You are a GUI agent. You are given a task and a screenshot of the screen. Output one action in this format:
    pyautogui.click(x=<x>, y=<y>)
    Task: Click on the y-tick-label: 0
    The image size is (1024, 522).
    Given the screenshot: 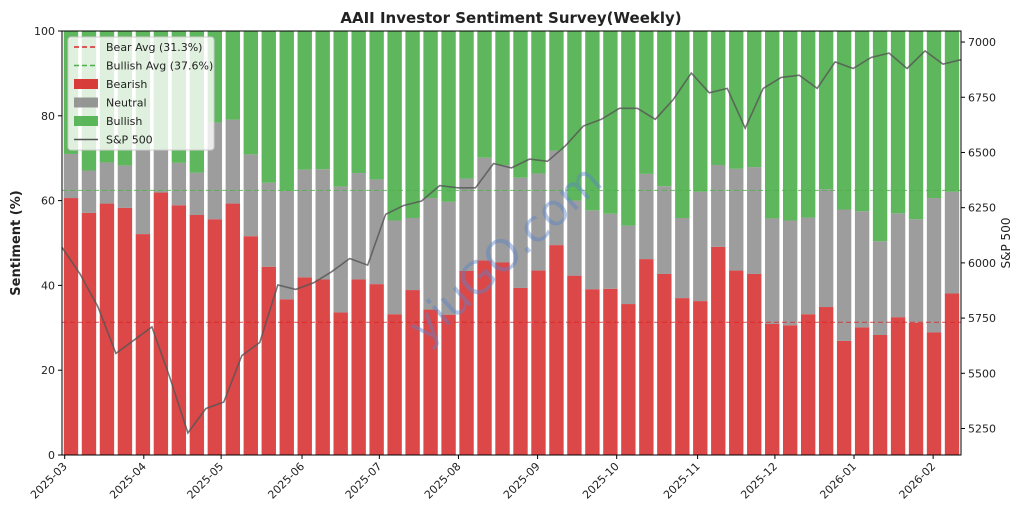 What is the action you would take?
    pyautogui.click(x=51, y=455)
    